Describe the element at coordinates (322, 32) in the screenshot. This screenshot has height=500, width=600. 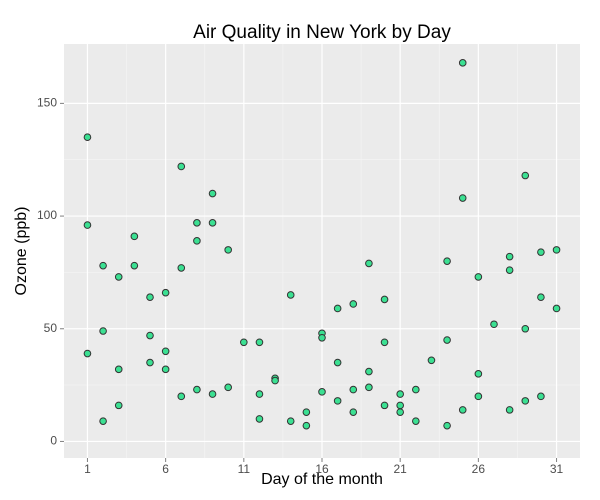
I see `chart-title: Air Quality in New York by Day` at that location.